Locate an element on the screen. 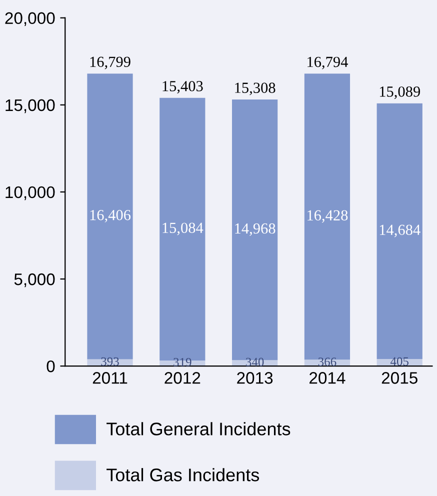 Image resolution: width=437 pixels, height=496 pixels. data-label: 16,428 is located at coordinates (328, 216).